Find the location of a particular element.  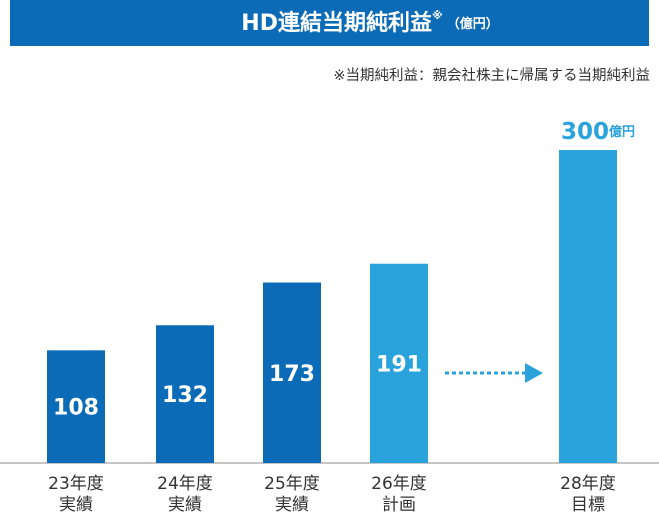

x-tick-label: 25年度 実績 is located at coordinates (292, 494).